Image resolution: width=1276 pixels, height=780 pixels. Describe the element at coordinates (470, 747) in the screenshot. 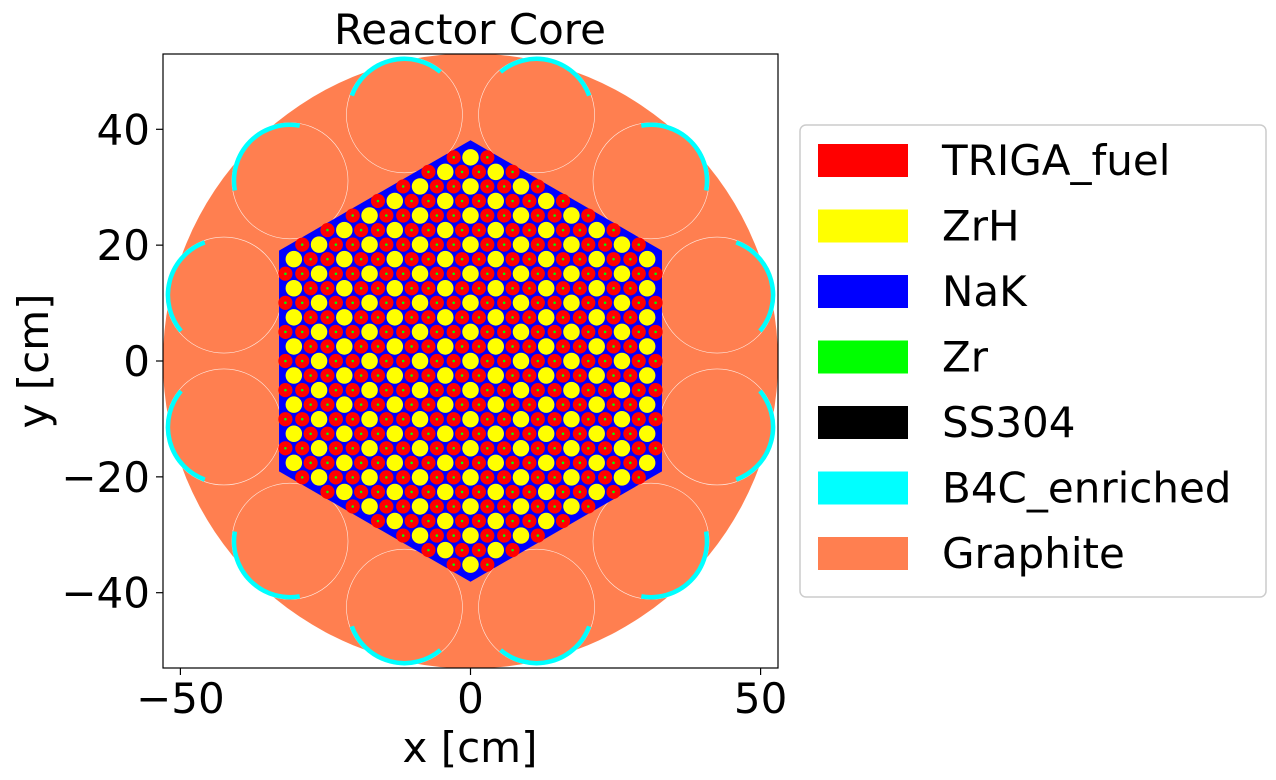

I see `x-axis-label: x [cm]` at that location.